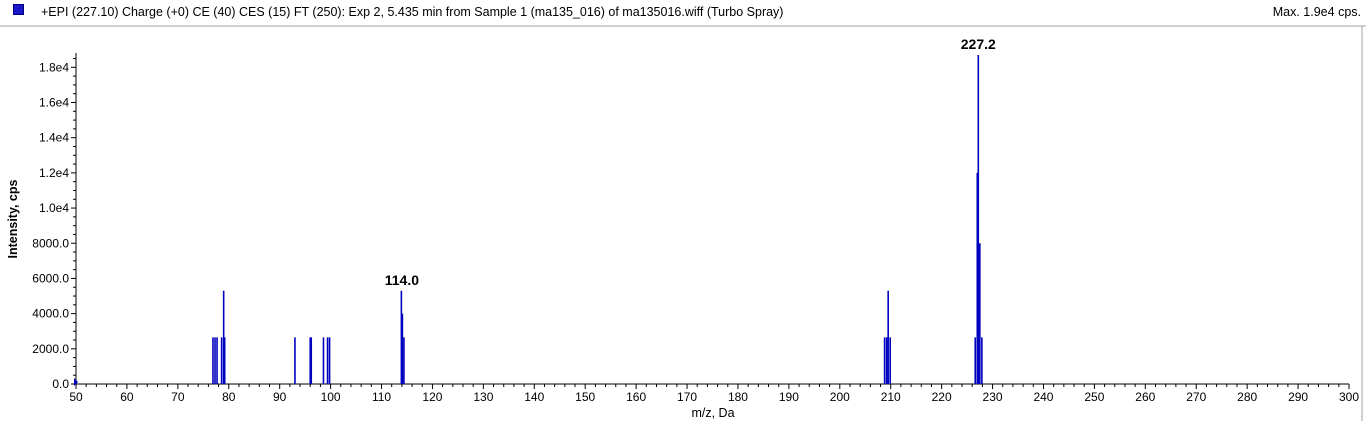 This screenshot has width=1366, height=421. What do you see at coordinates (483, 397) in the screenshot?
I see `x-tick-label: 130` at bounding box center [483, 397].